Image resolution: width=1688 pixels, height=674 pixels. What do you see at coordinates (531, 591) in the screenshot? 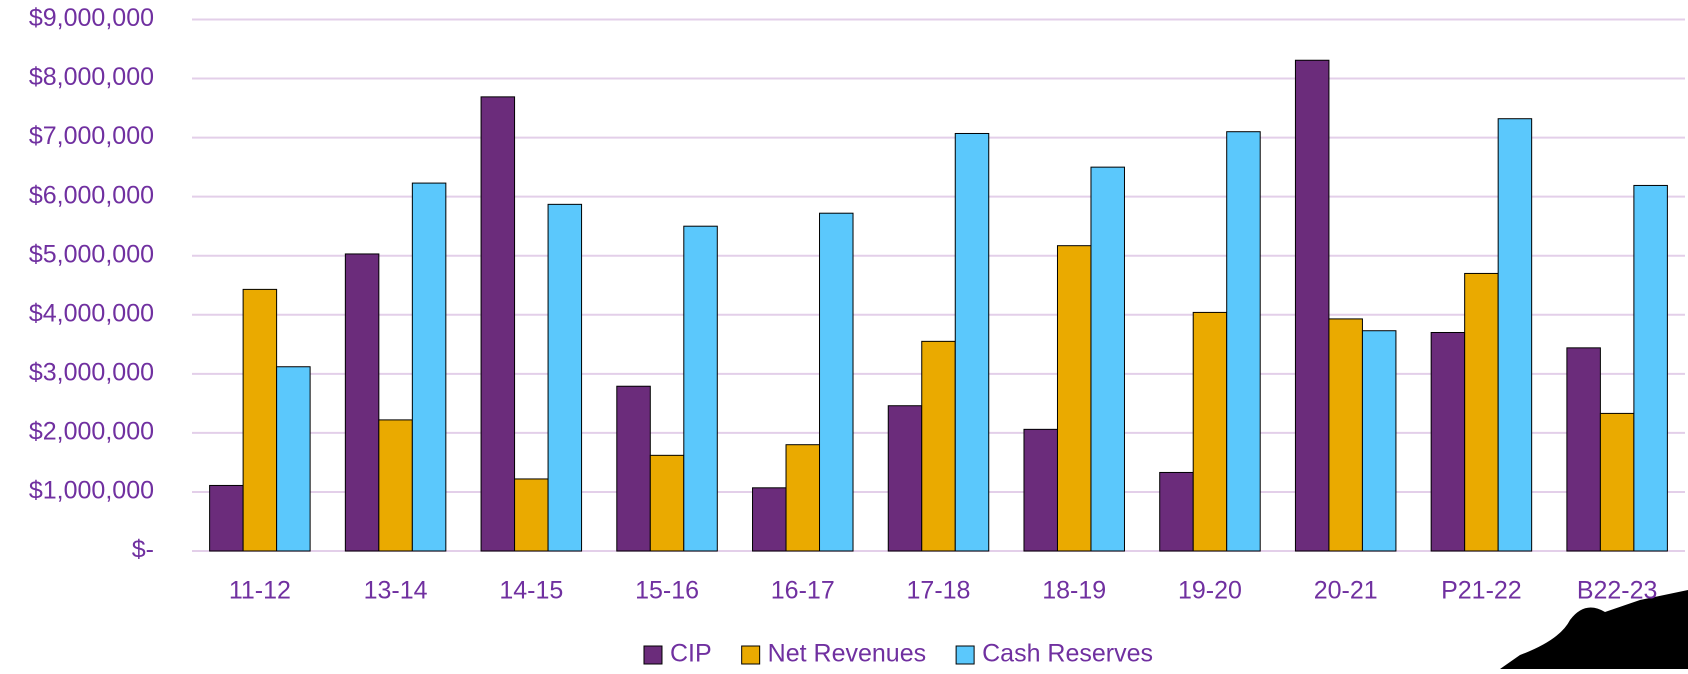
I see `x-tick-label: 14-15` at bounding box center [531, 591].